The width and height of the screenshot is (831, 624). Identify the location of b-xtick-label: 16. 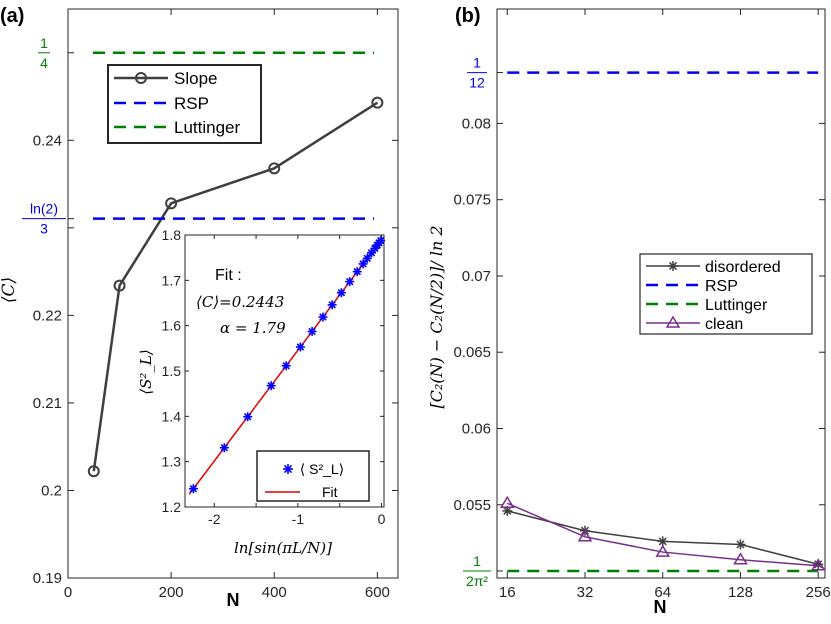
(507, 592).